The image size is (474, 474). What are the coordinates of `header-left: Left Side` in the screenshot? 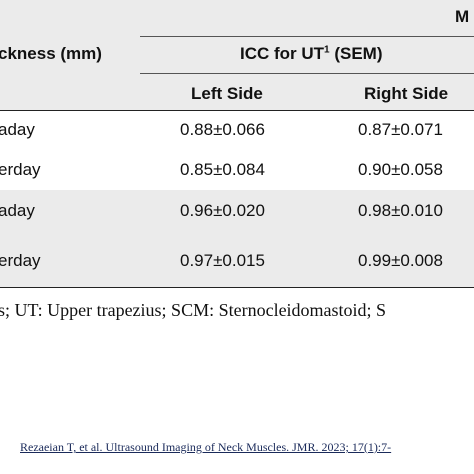 It's located at (227, 93).